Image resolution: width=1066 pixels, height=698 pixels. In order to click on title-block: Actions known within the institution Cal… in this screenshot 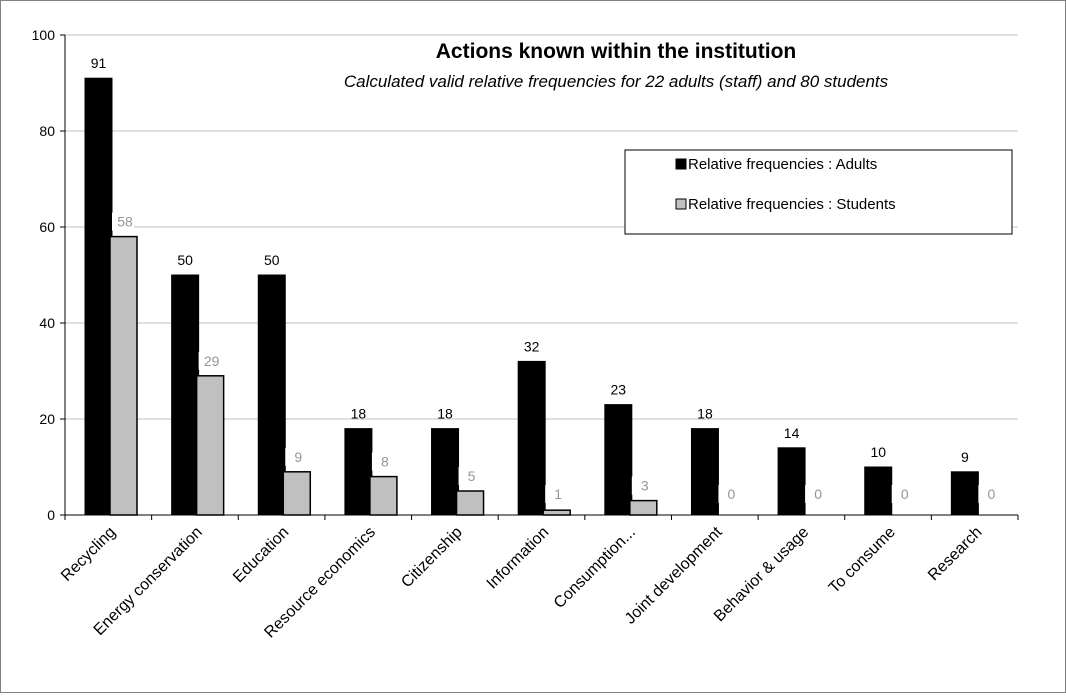, I will do `click(616, 65)`.